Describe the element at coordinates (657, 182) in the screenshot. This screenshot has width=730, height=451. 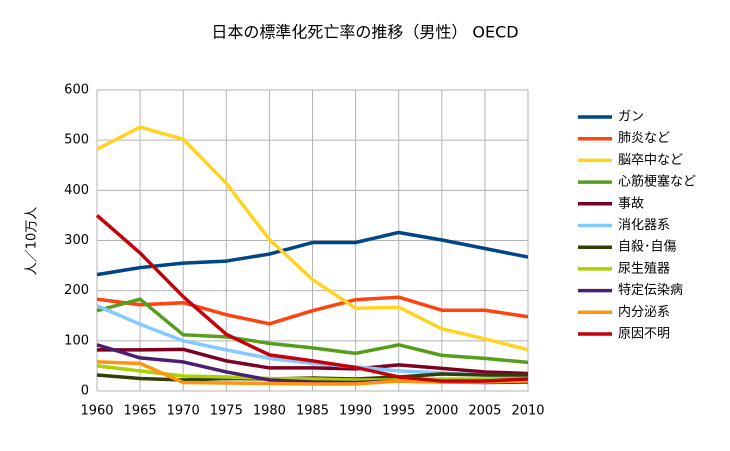
I see `legend-label: 心筋梗塞など` at that location.